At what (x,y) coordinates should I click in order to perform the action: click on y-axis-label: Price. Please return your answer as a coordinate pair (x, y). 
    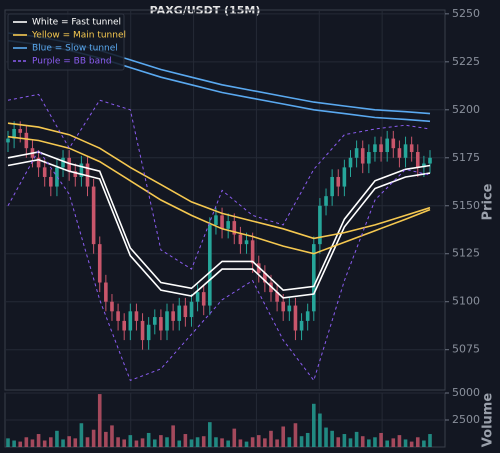
    Looking at the image, I should click on (488, 201).